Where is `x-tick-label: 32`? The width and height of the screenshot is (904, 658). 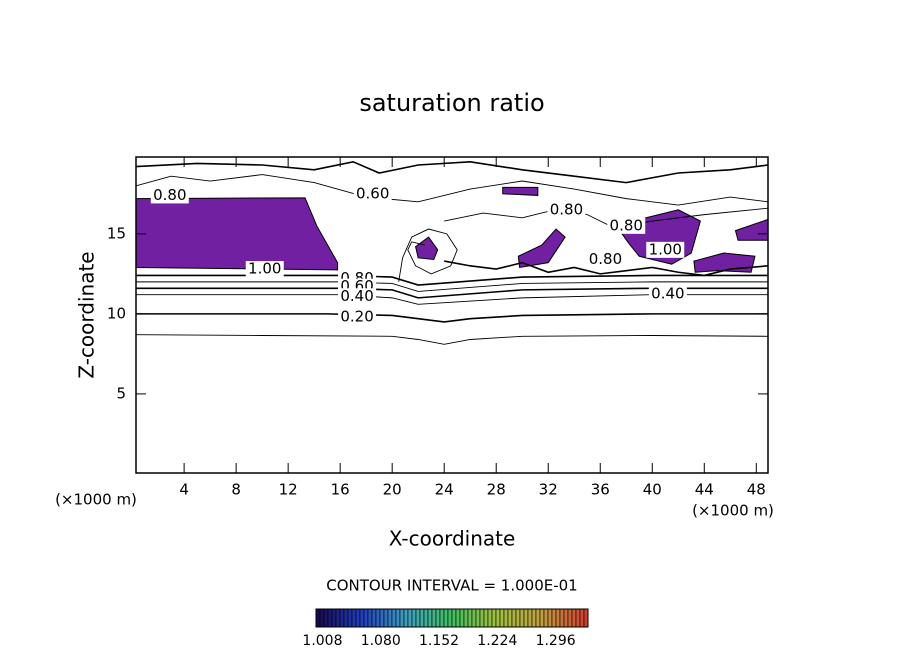 x-tick-label: 32 is located at coordinates (548, 490).